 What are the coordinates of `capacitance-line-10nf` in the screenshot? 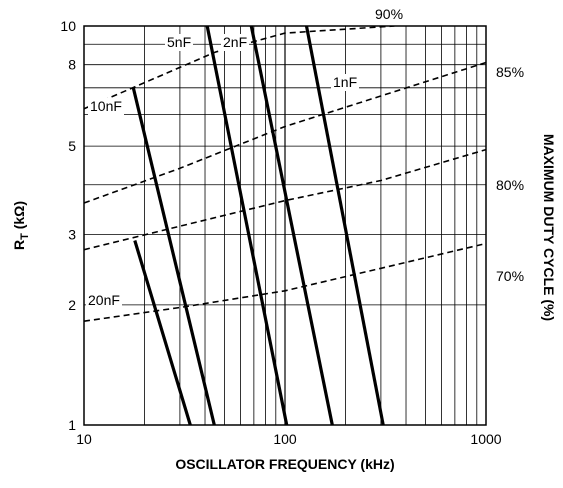 It's located at (173, 256).